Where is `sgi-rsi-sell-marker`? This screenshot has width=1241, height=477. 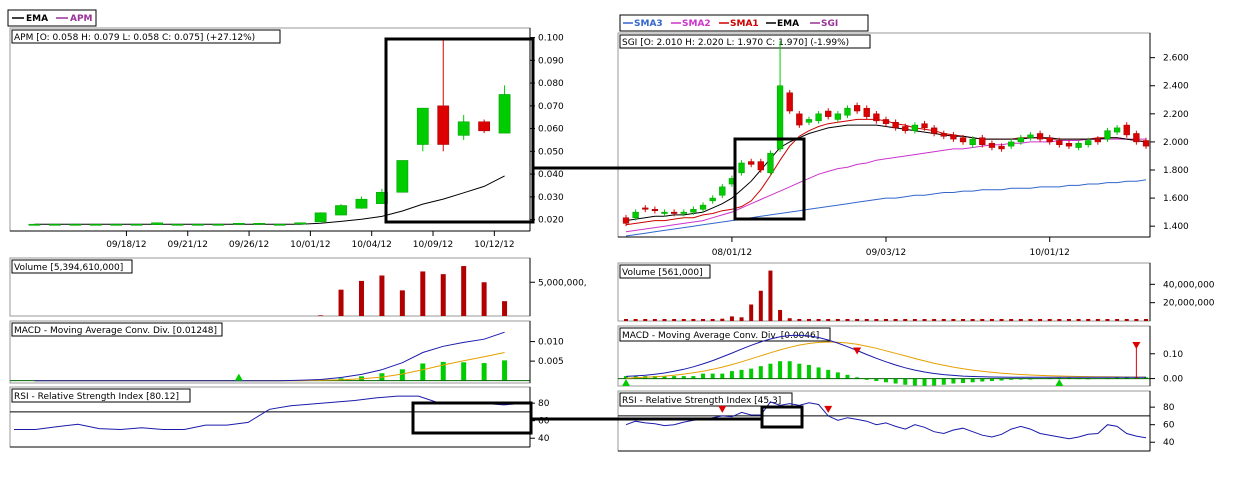
sgi-rsi-sell-marker is located at coordinates (828, 409).